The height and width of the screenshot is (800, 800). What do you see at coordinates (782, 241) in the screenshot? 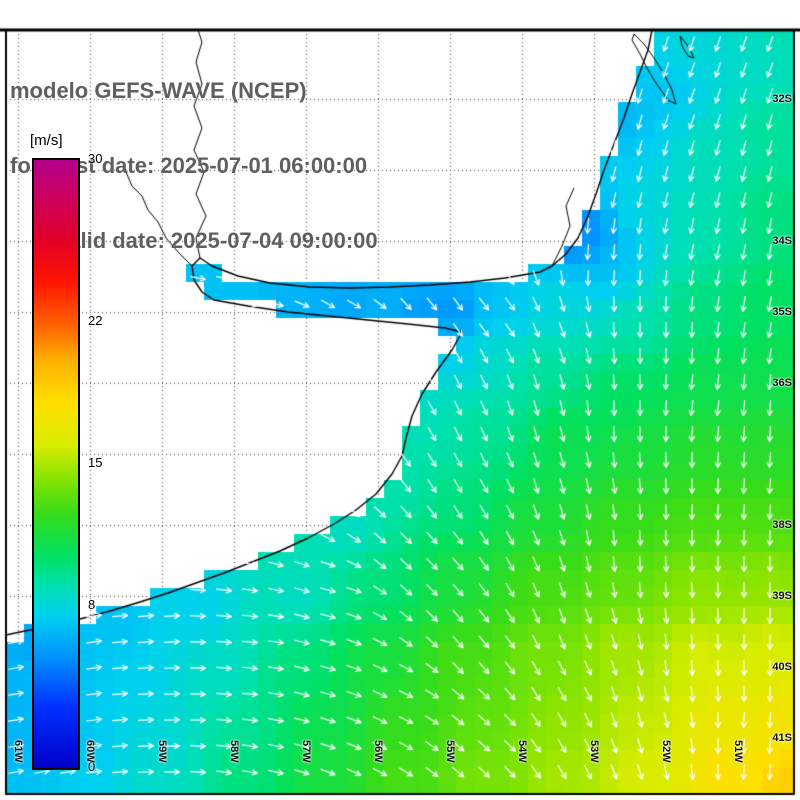
I see `latitude-label: 34S` at bounding box center [782, 241].